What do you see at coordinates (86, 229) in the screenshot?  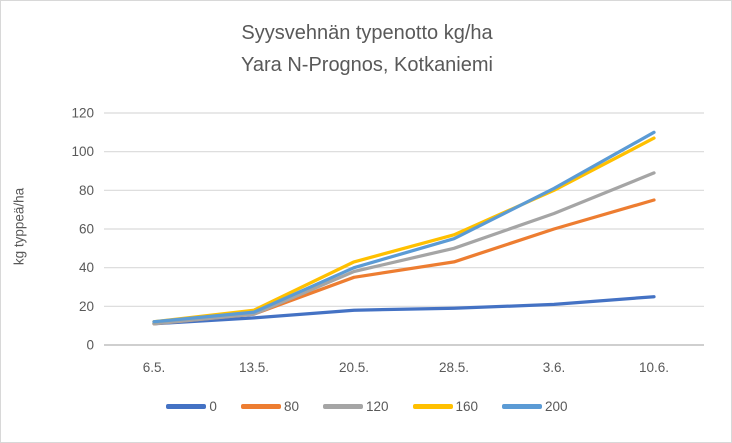 I see `y-tick-label: 60` at bounding box center [86, 229].